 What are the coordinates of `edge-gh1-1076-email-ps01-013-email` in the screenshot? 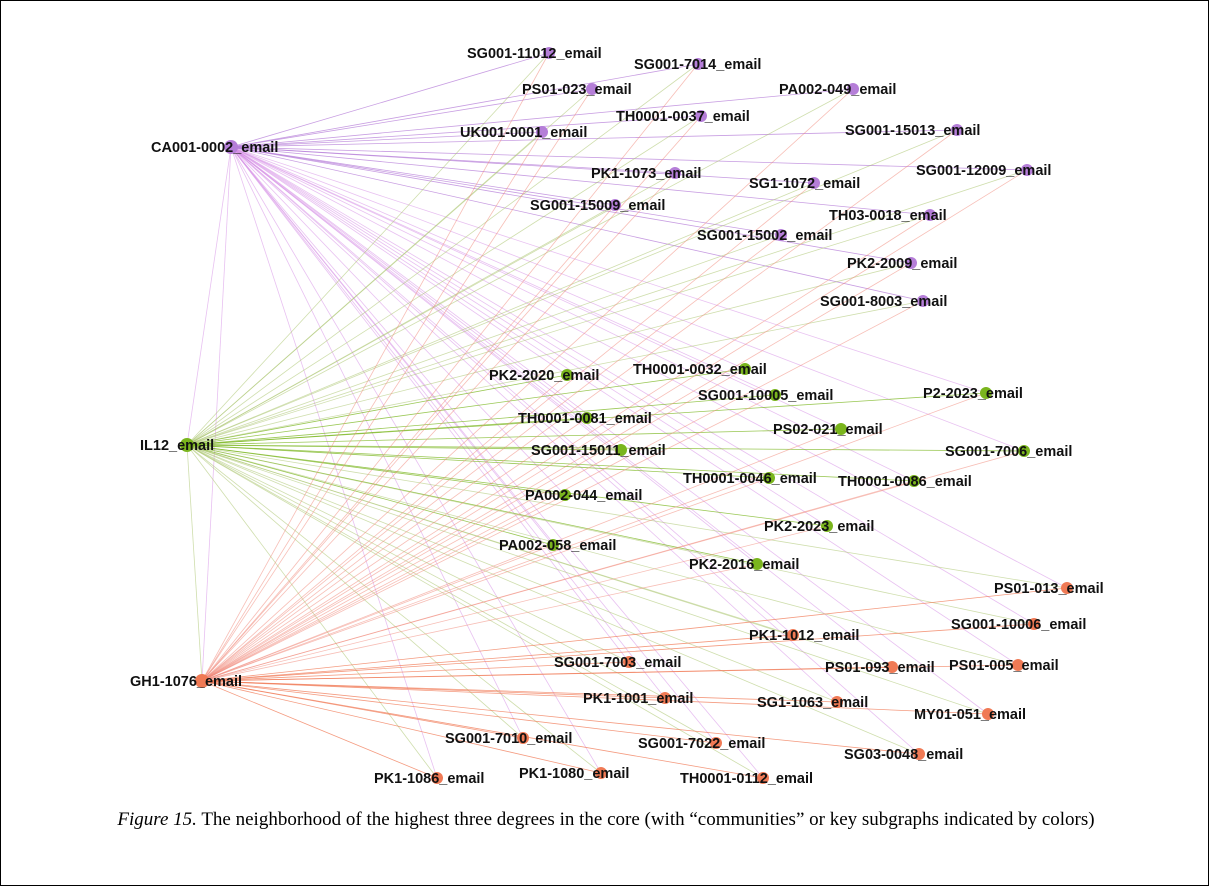 It's located at (634, 634).